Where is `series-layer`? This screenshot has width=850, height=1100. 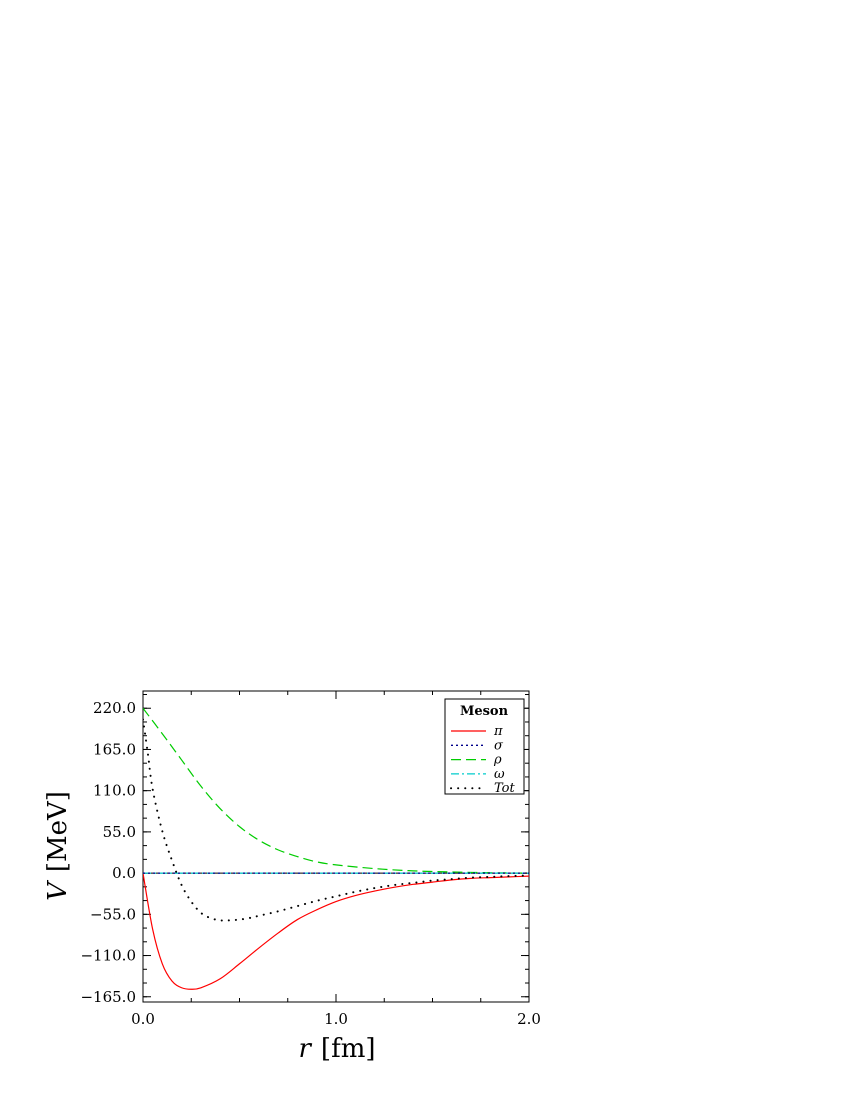
series-layer is located at coordinates (336, 848).